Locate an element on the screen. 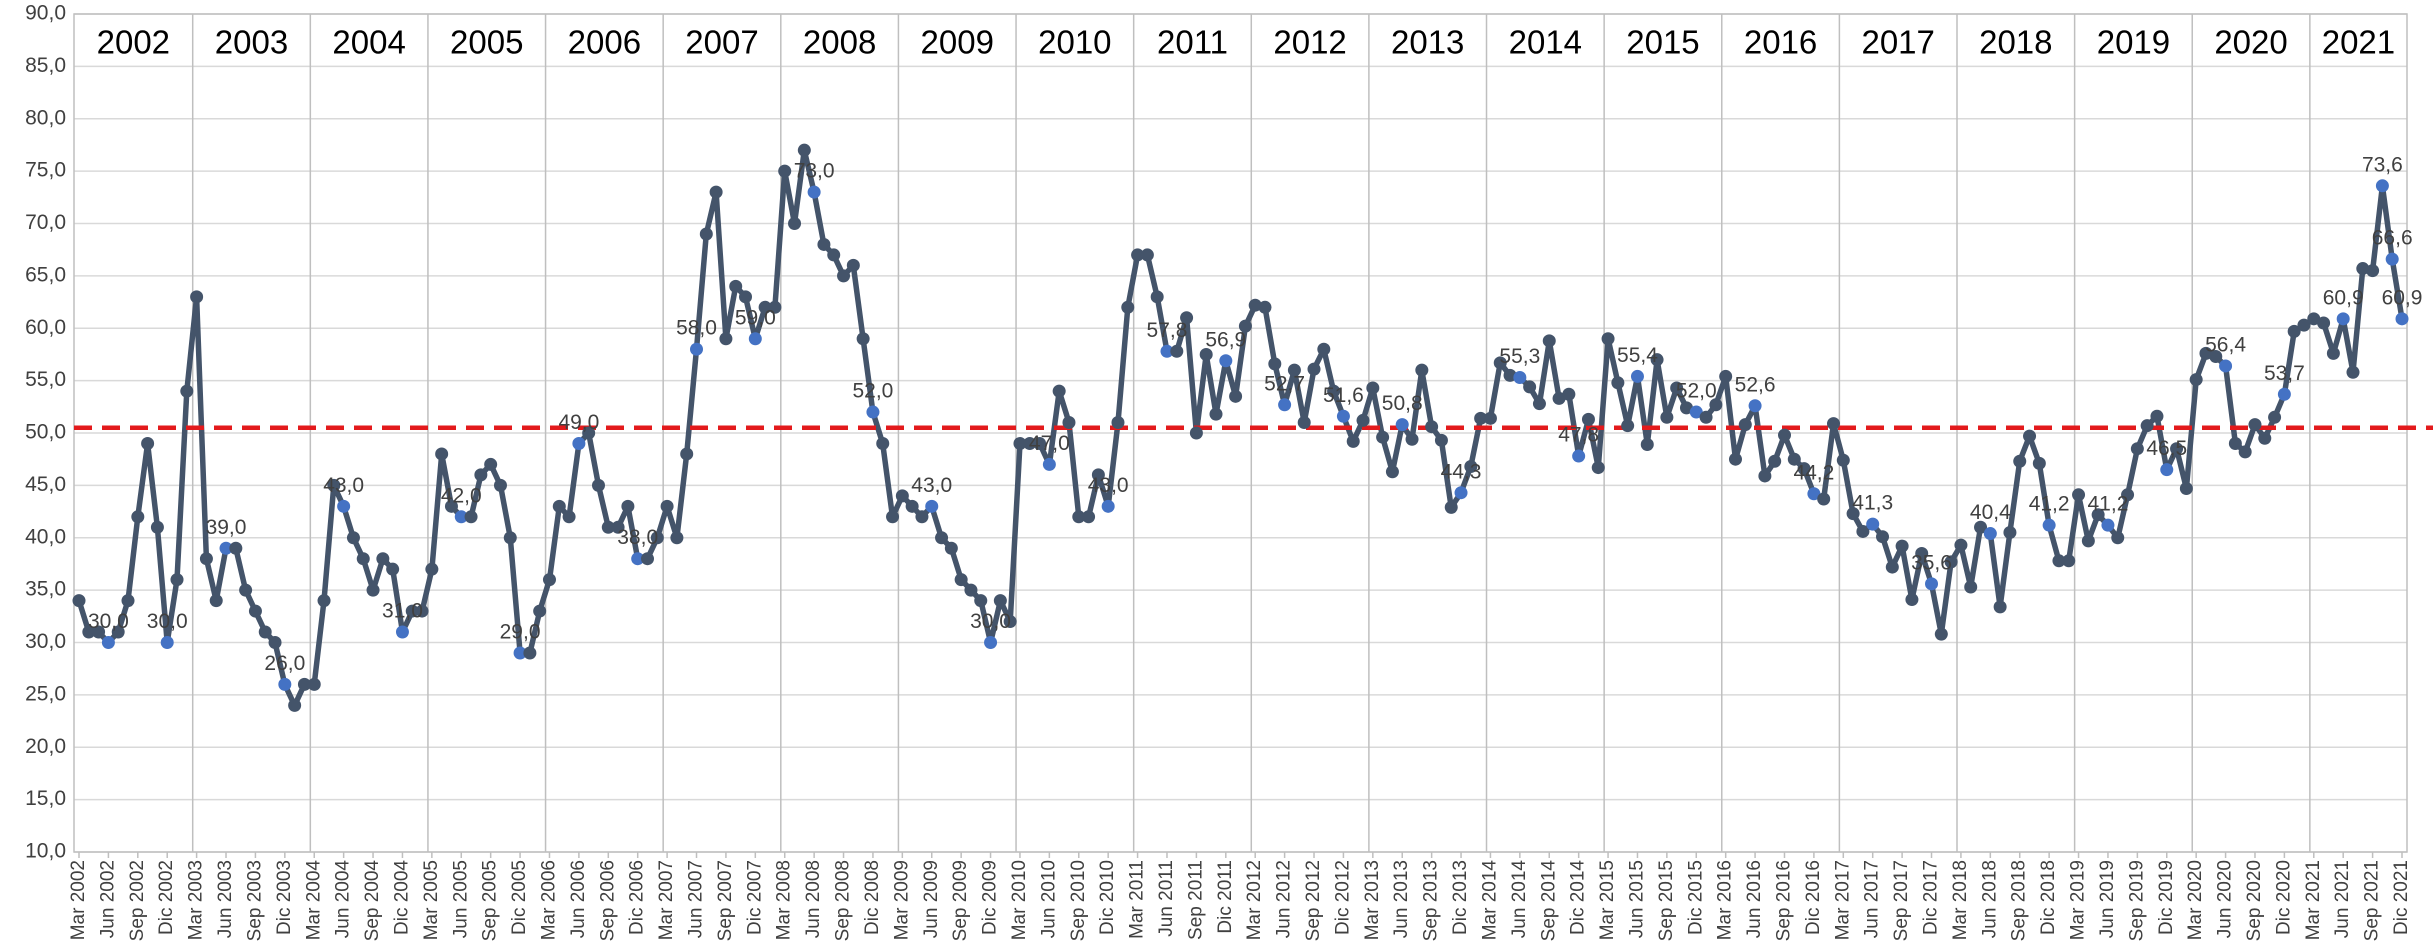 Image resolution: width=2433 pixels, height=945 pixels. x-tick-label: Mar 2007 is located at coordinates (666, 900).